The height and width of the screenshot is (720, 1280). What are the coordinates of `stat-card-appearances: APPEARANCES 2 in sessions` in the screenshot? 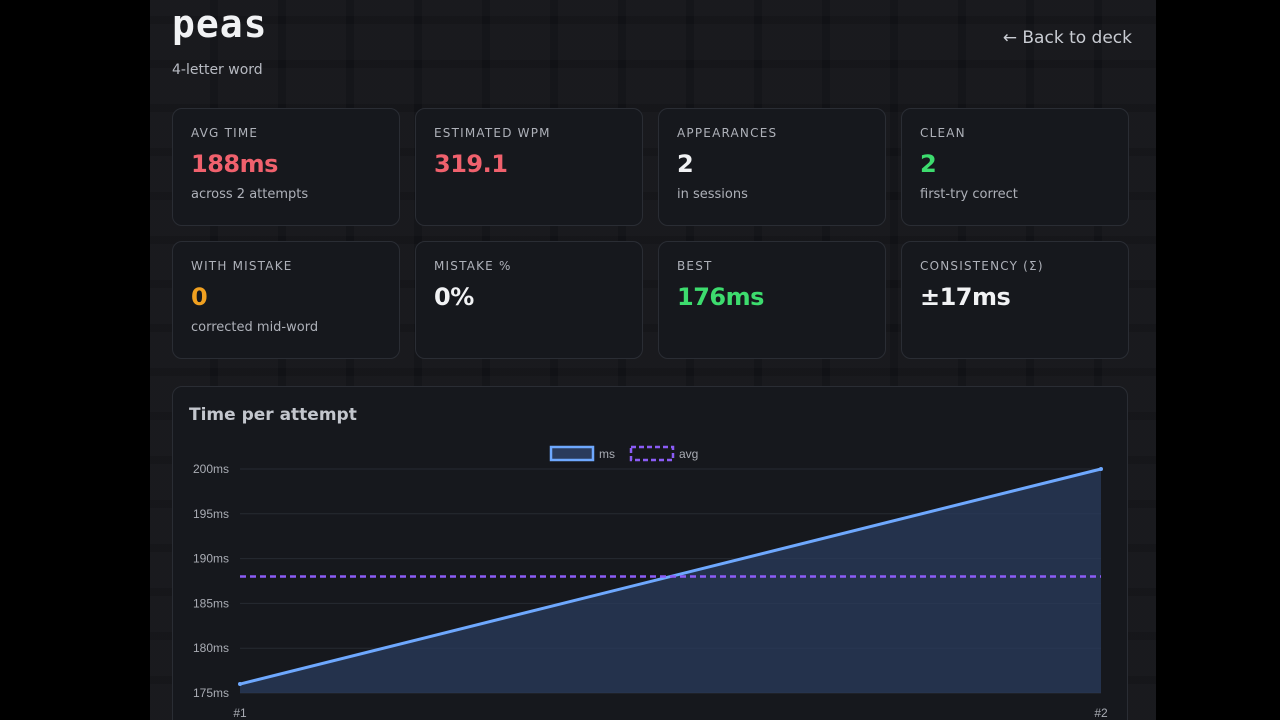 It's located at (772, 167).